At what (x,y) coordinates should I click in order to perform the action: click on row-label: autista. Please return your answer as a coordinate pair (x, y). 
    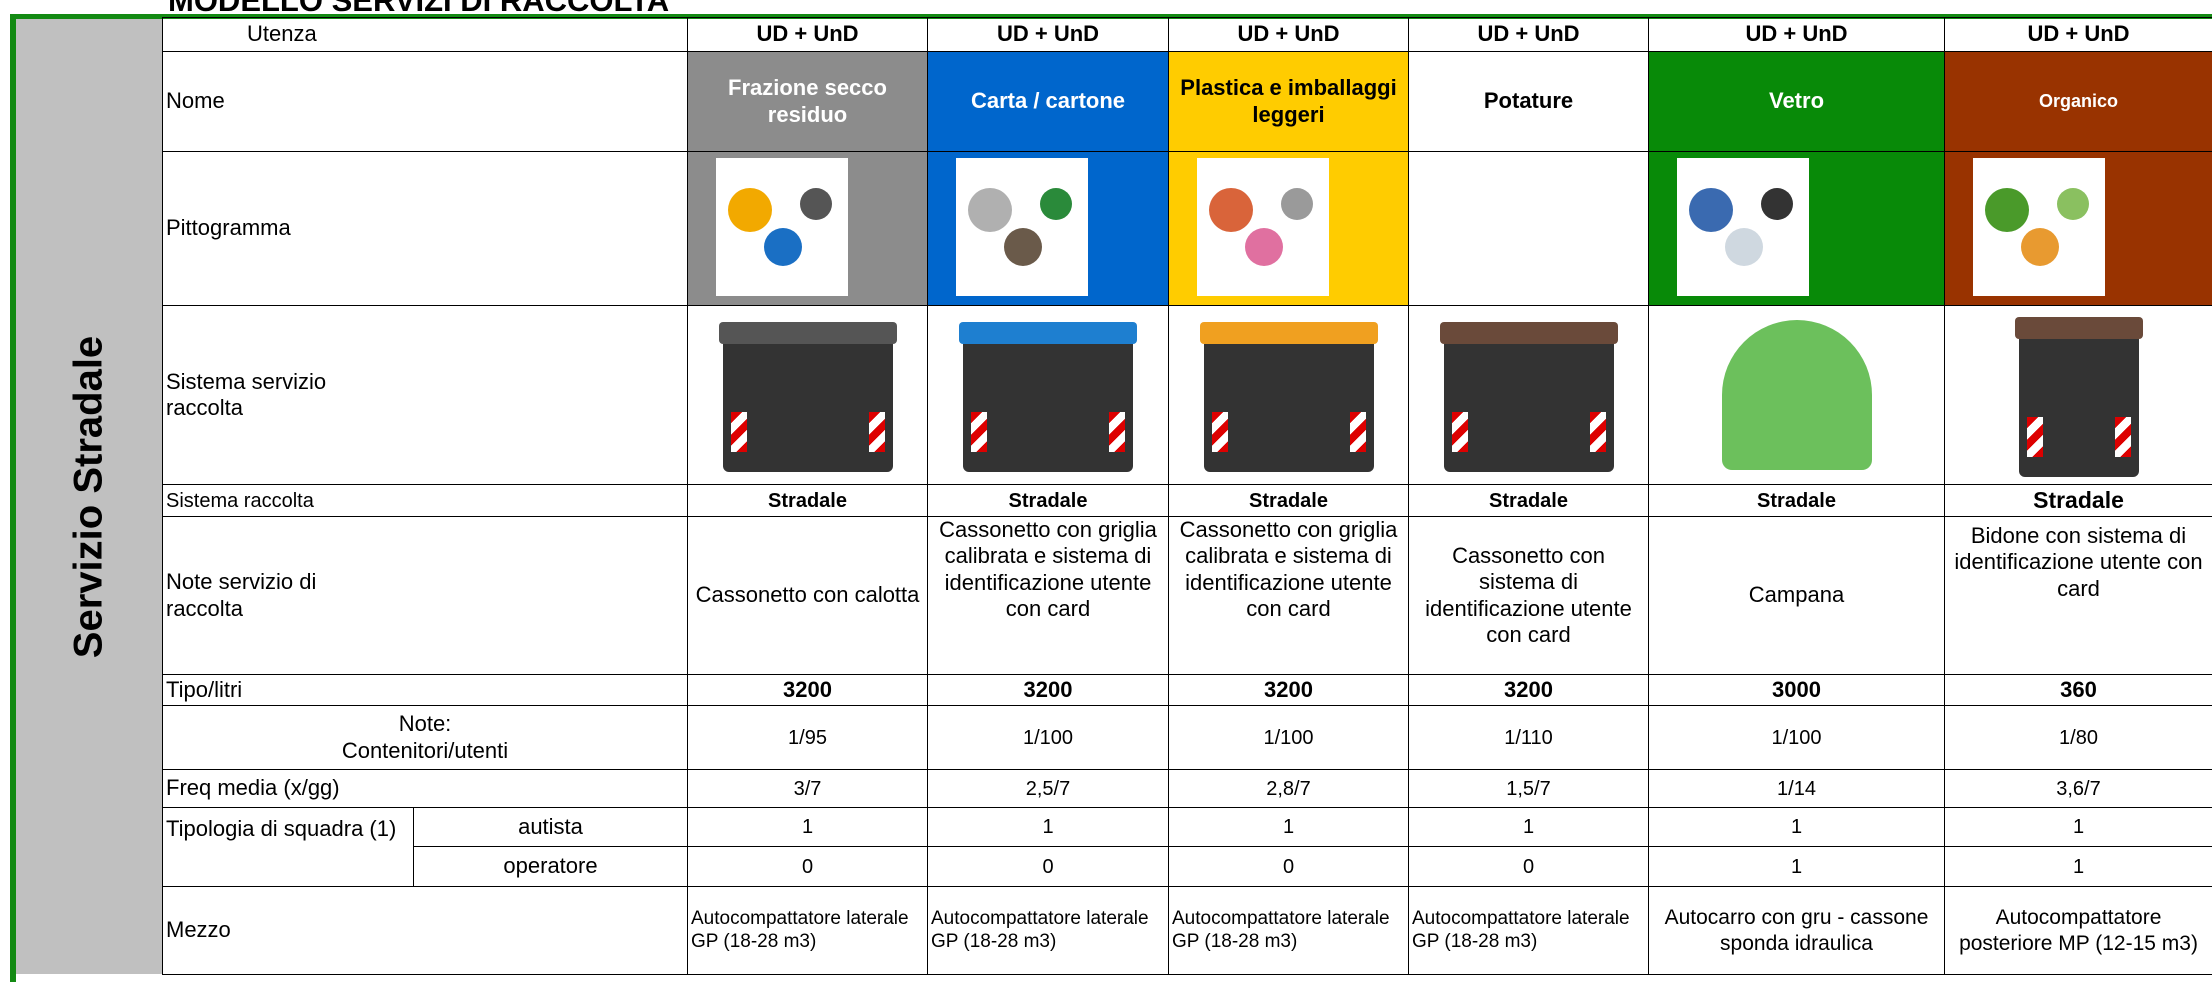
    Looking at the image, I should click on (551, 827).